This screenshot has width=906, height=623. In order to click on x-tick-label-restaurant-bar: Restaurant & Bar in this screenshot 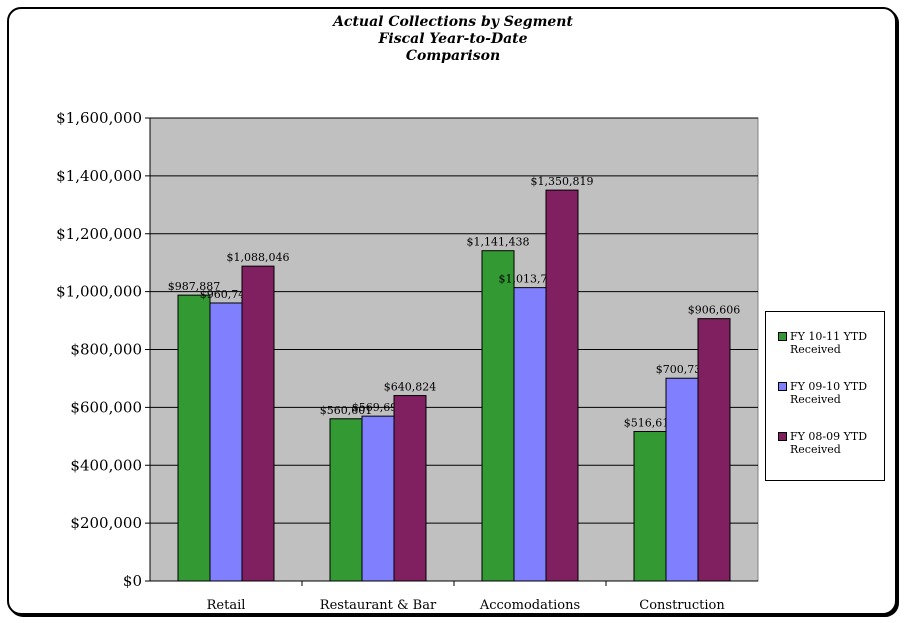, I will do `click(378, 605)`.